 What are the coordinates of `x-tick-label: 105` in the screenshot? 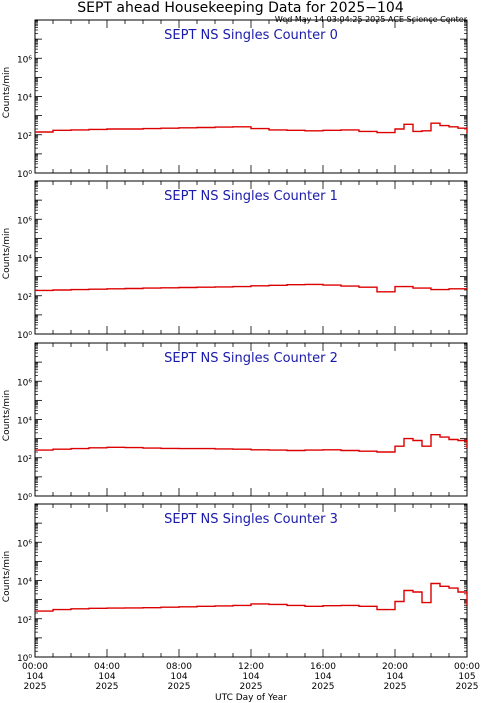 It's located at (466, 677).